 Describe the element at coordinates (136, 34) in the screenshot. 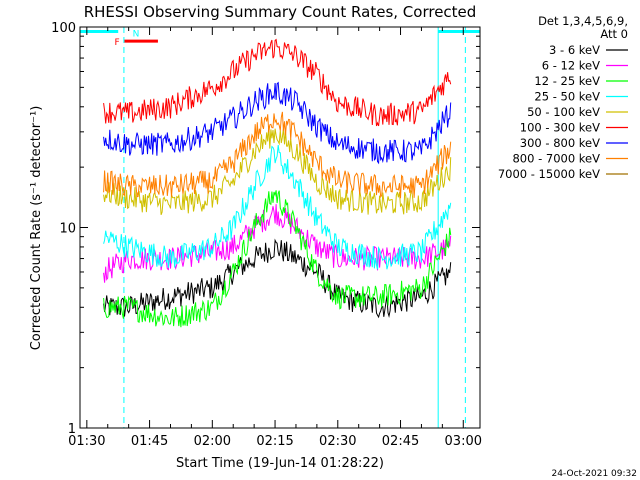

I see `flag-label: N` at that location.